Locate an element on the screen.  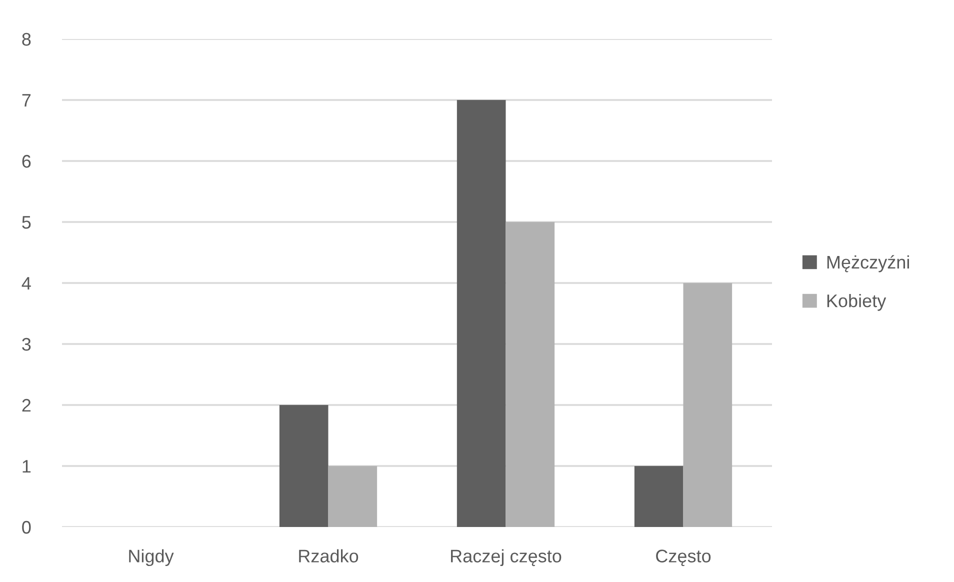
y-tick-label: 5 is located at coordinates (26, 222).